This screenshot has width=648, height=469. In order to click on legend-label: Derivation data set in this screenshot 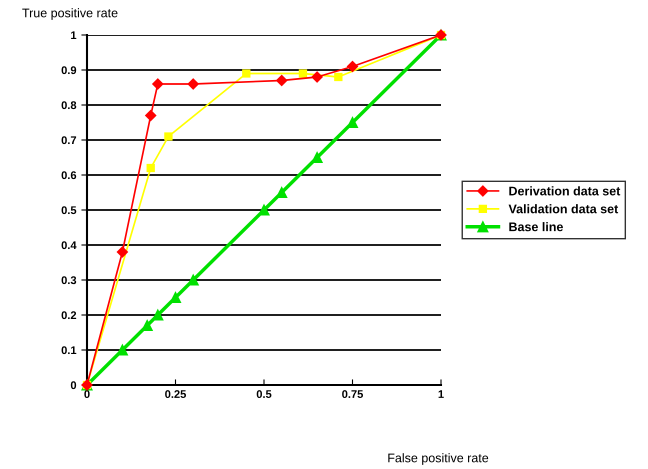, I will do `click(564, 191)`.